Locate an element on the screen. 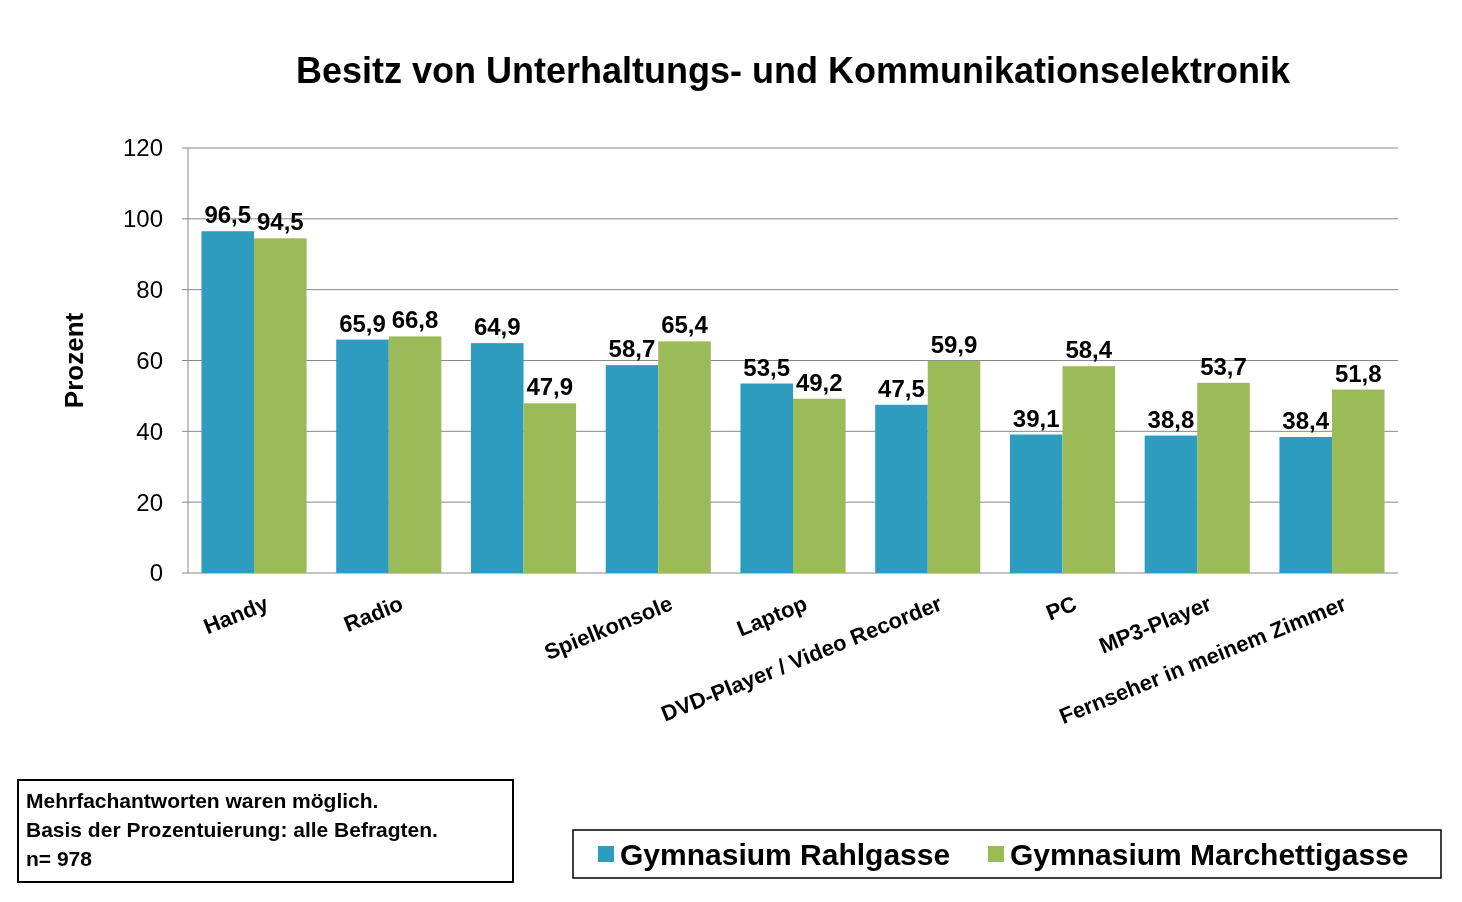  legend-label: Gymnasium Marchettigasse is located at coordinates (1209, 854).